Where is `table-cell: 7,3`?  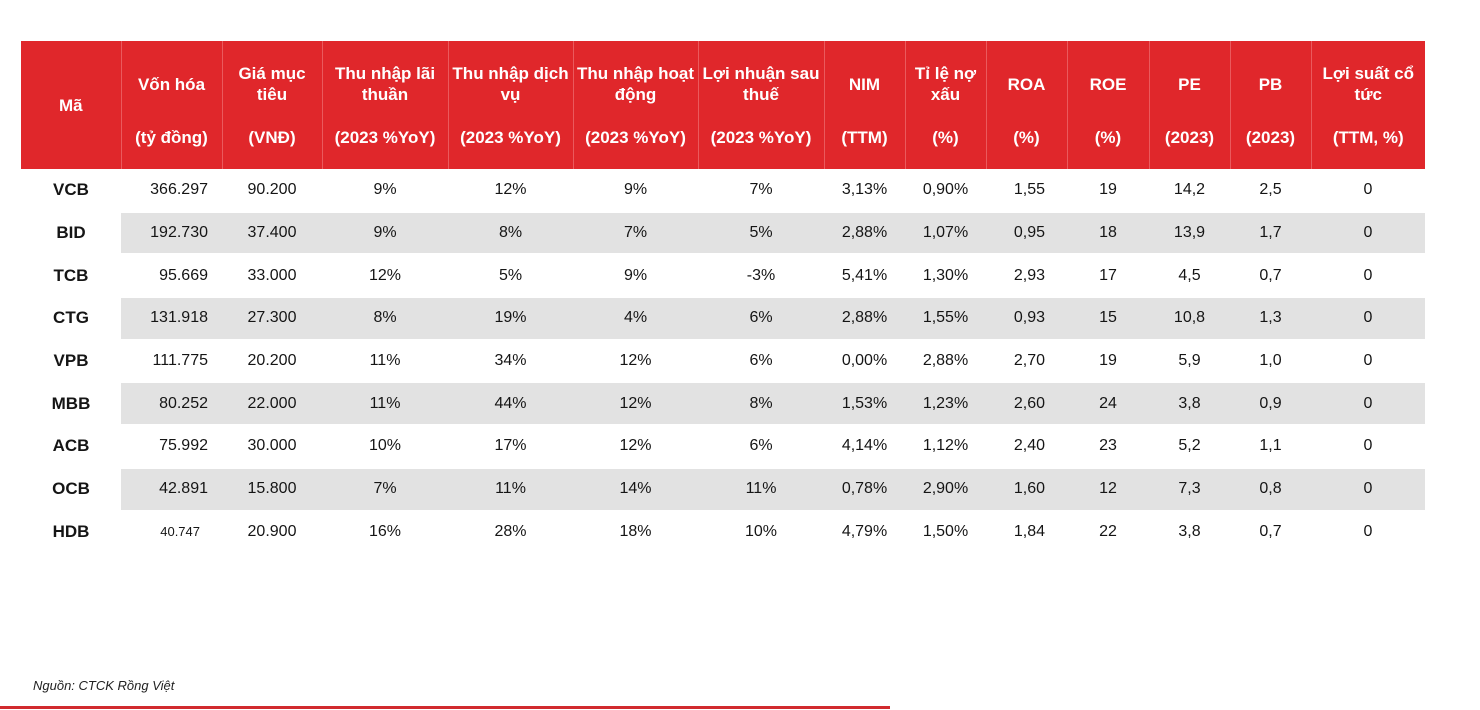 table-cell: 7,3 is located at coordinates (1189, 489).